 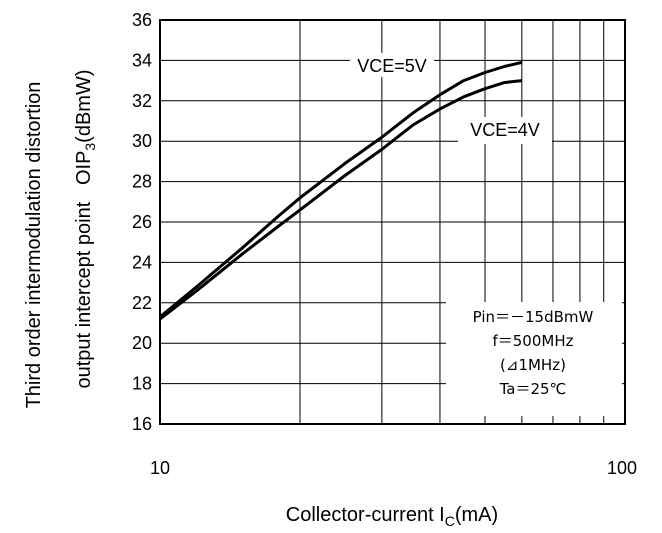 I want to click on y-tick-label: 20, so click(x=142, y=343).